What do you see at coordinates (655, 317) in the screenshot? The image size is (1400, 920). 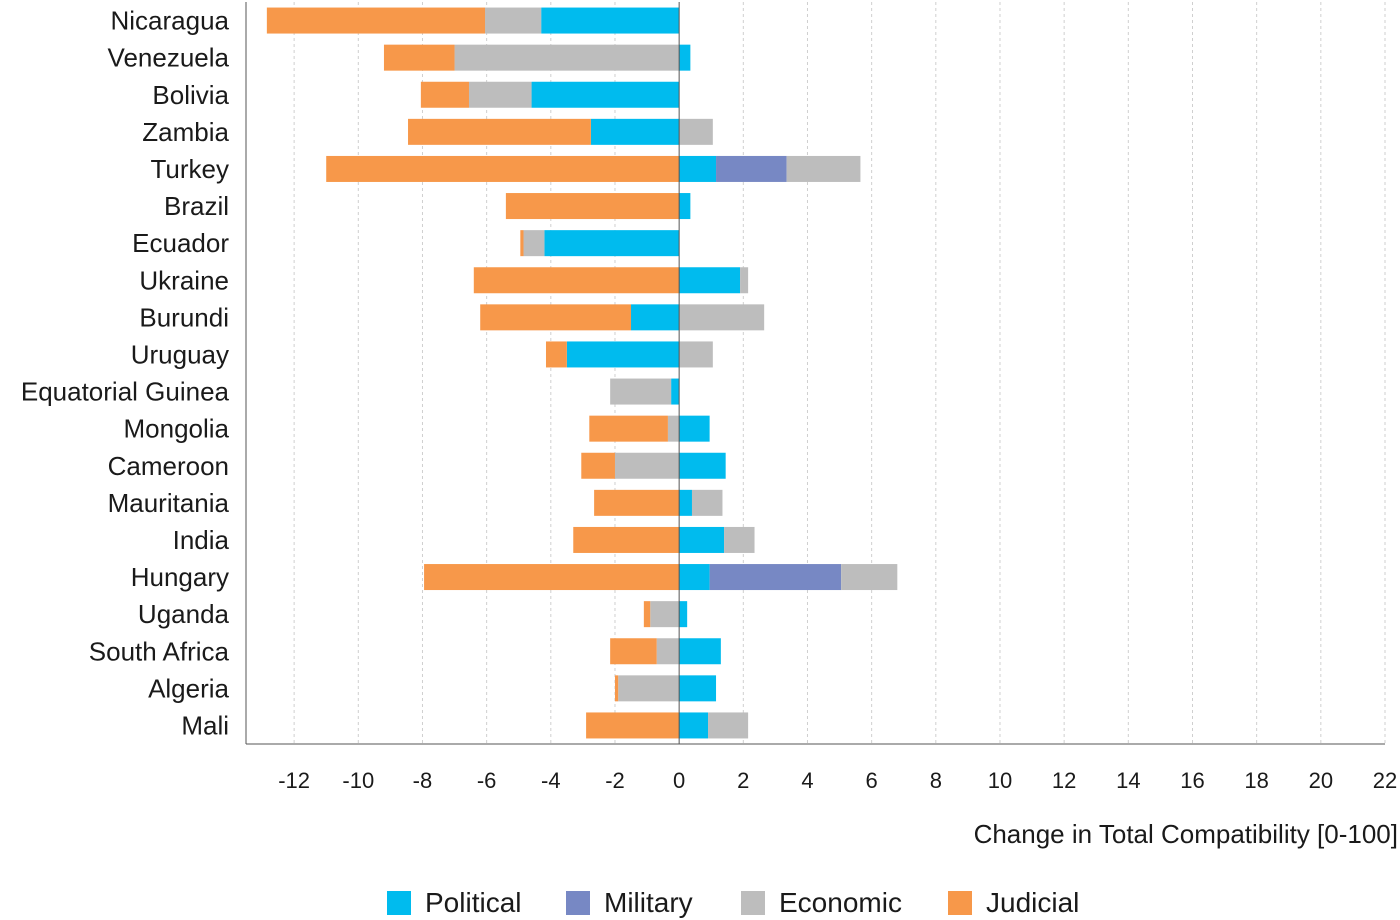 I see `bar-political-burundi` at bounding box center [655, 317].